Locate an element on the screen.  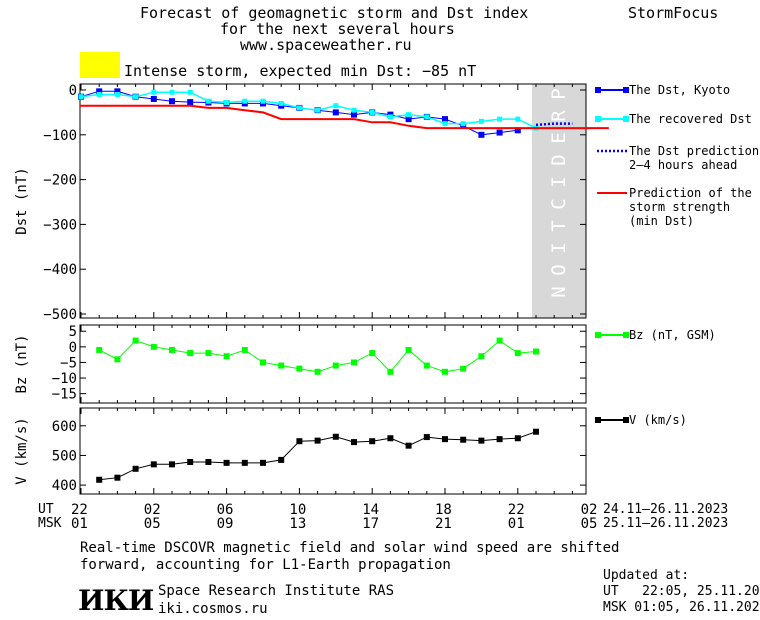
prediction-letter: O is located at coordinates (559, 269).